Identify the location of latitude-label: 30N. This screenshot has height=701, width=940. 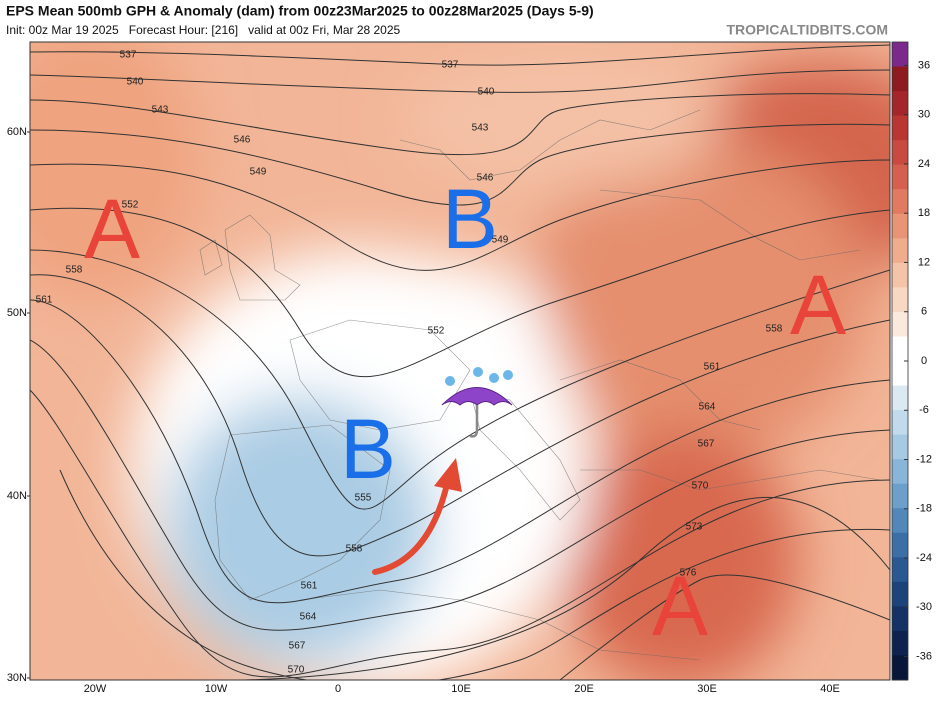
(17, 678).